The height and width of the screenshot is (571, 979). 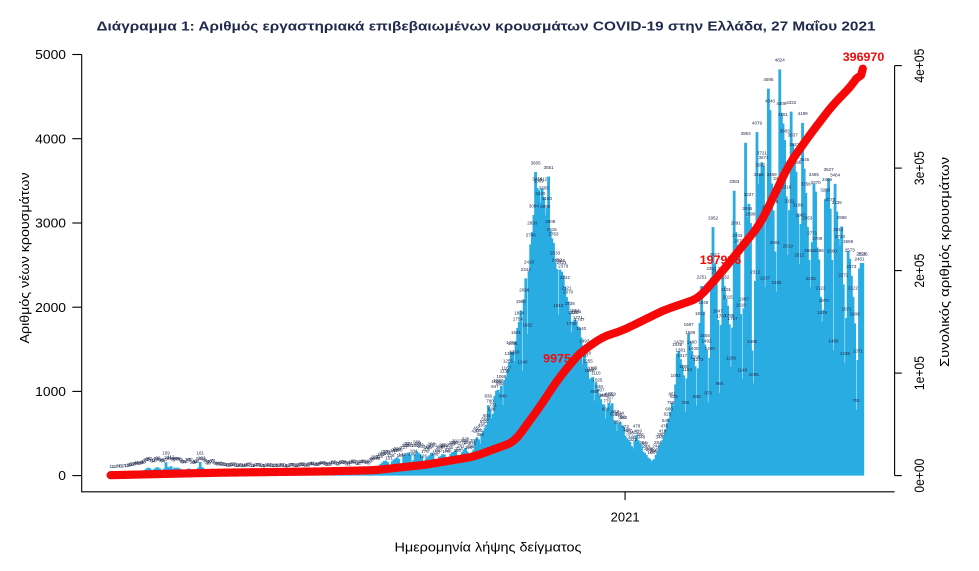 What do you see at coordinates (200, 452) in the screenshot?
I see `svg-text: 161` at bounding box center [200, 452].